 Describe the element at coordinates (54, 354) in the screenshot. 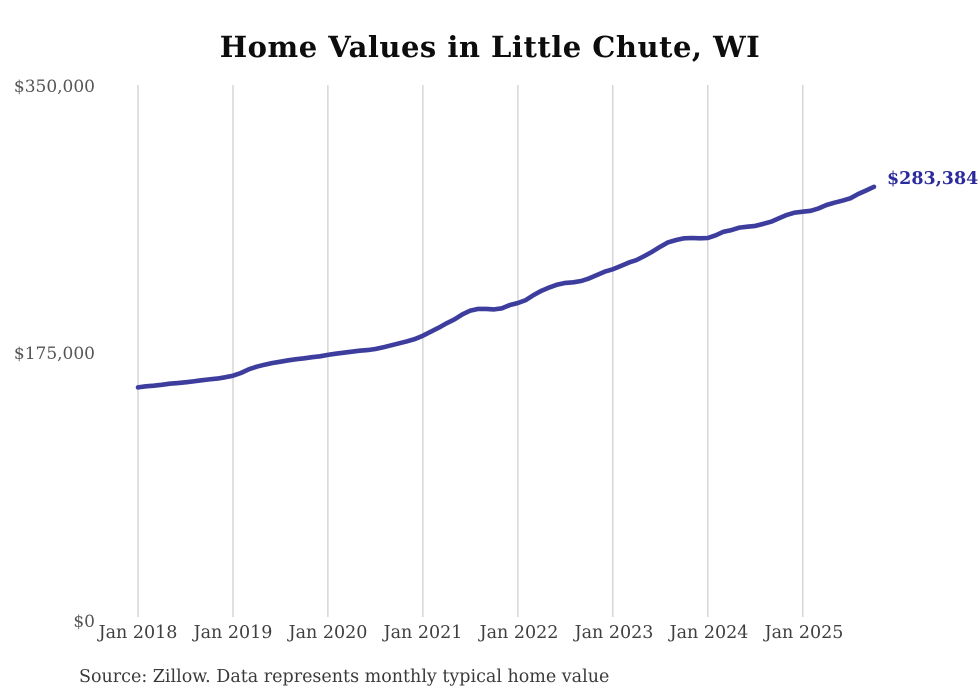

I see `y-axis-tick-label-175k: $175,000` at that location.